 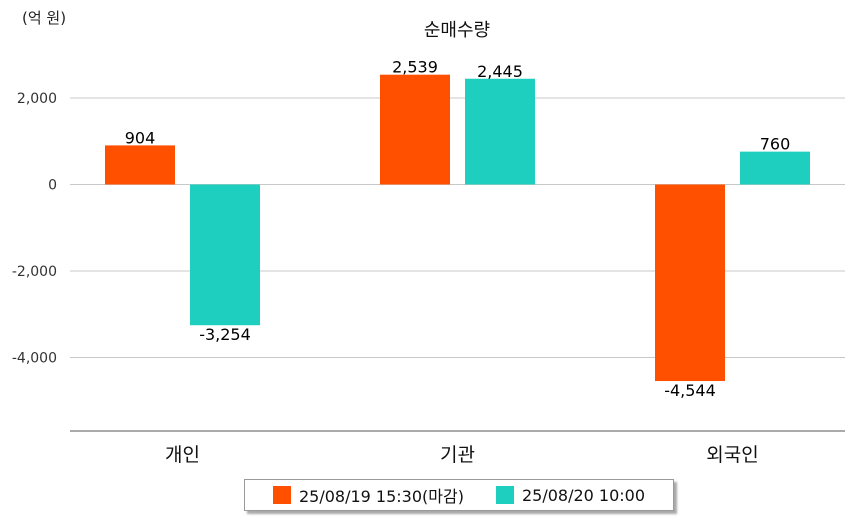 I want to click on data-label: 2,539, so click(x=415, y=67).